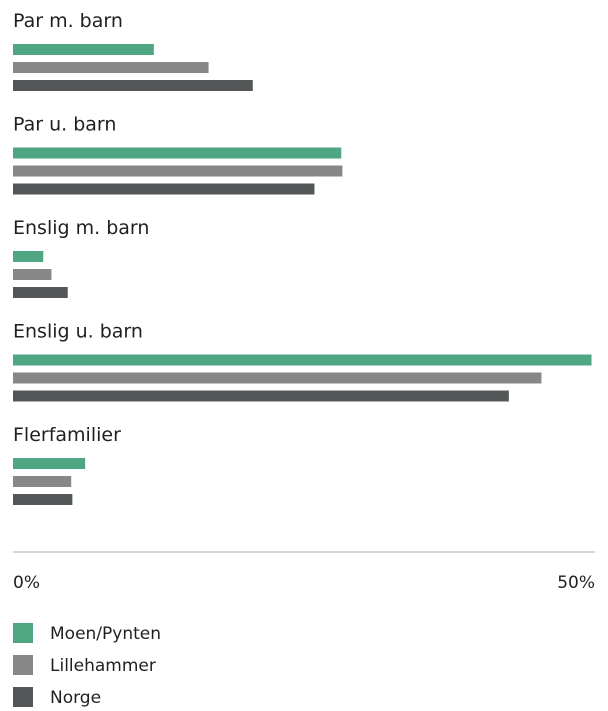 The height and width of the screenshot is (711, 608). What do you see at coordinates (23, 697) in the screenshot?
I see `legend-swatch-norge` at bounding box center [23, 697].